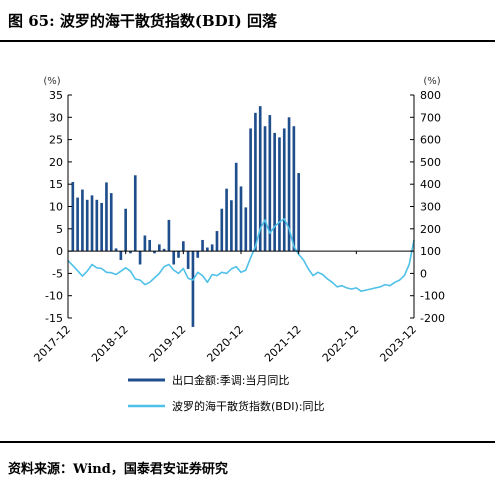  What do you see at coordinates (51, 81) in the screenshot?
I see `left-axis-unit: (%)` at bounding box center [51, 81].